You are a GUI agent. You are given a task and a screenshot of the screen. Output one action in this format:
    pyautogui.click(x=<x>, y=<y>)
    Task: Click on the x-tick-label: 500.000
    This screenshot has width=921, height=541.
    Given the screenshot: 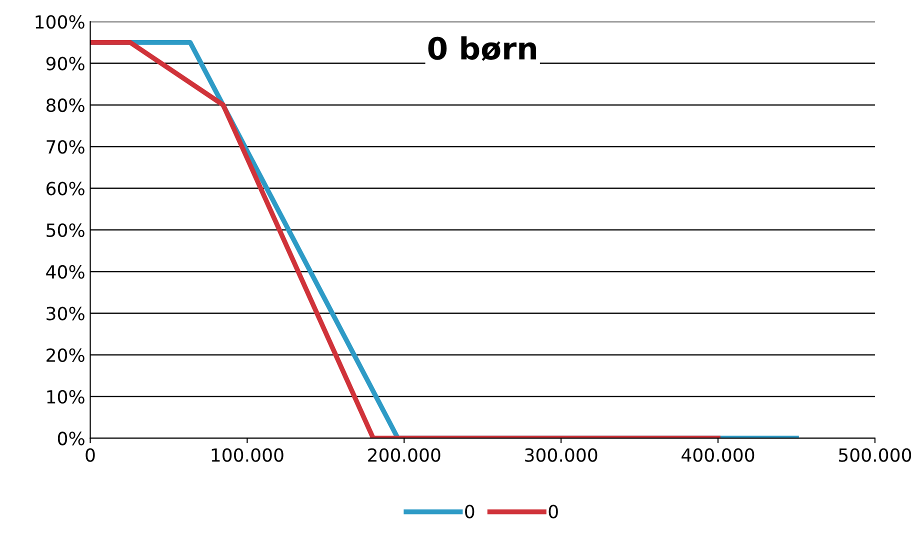 What is the action you would take?
    pyautogui.click(x=875, y=455)
    